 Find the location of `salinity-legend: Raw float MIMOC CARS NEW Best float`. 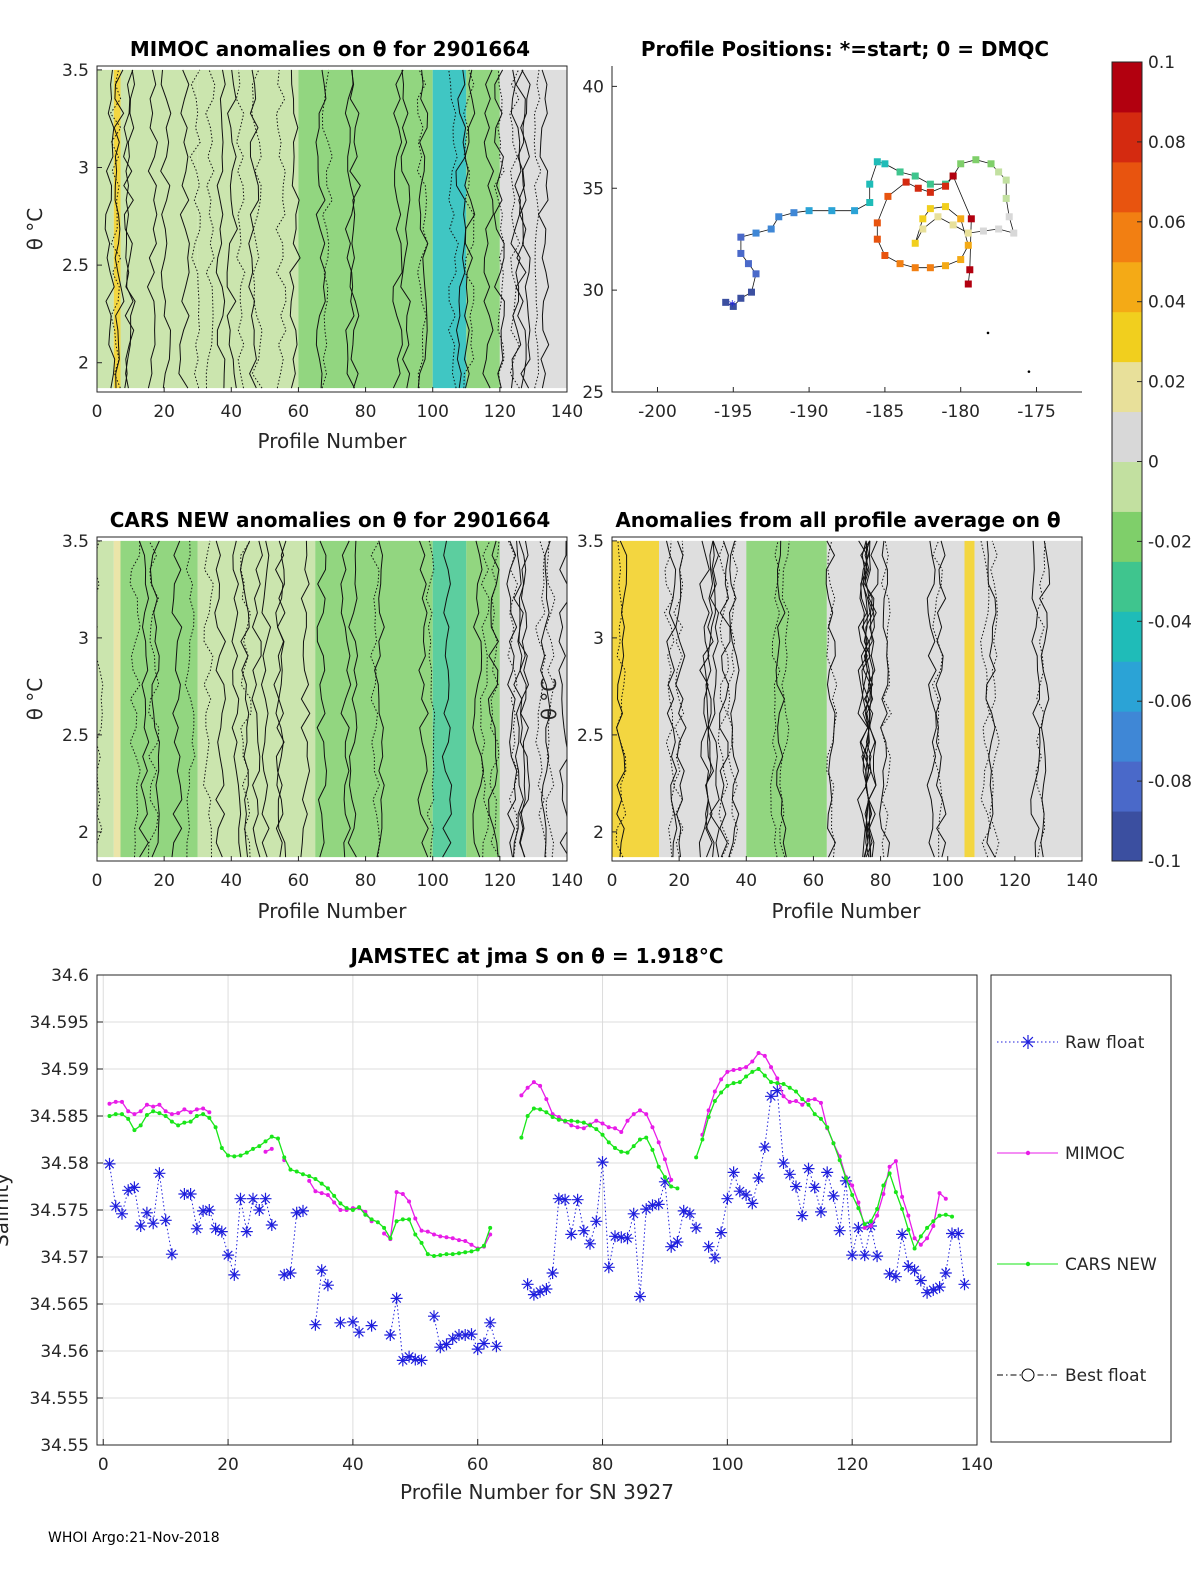

salinity-legend: Raw float MIMOC CARS NEW Best float is located at coordinates (1081, 1208).